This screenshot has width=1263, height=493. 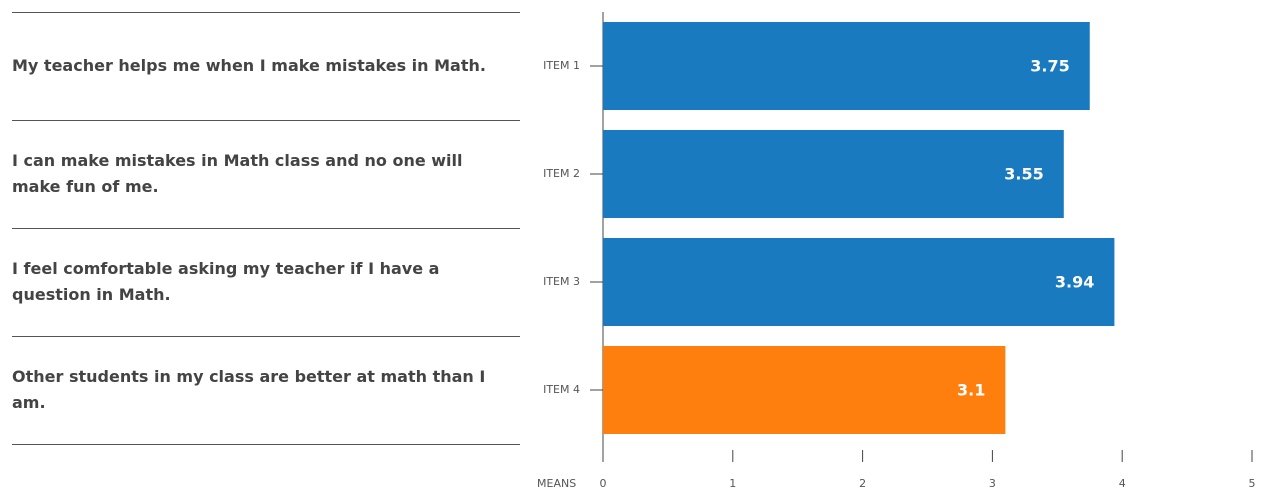 What do you see at coordinates (732, 483) in the screenshot?
I see `x-tick-label: 1` at bounding box center [732, 483].